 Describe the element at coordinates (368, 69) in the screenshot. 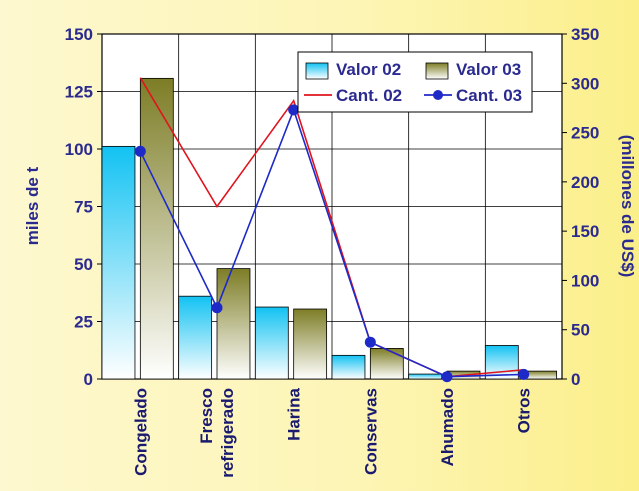

I see `legend-label: Valor 02` at that location.